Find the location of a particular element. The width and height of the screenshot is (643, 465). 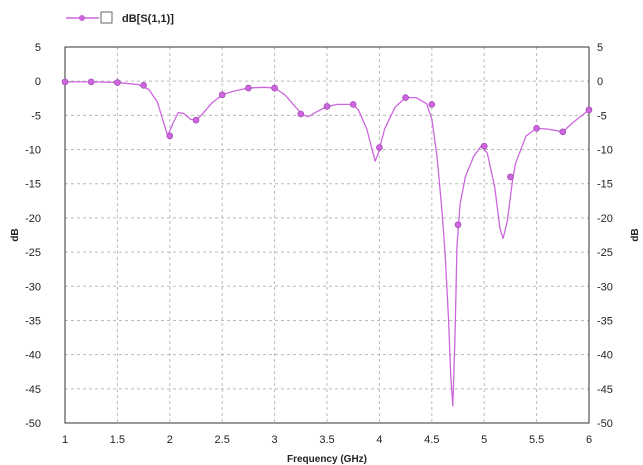

y-tick-label-right: -30 is located at coordinates (605, 287).